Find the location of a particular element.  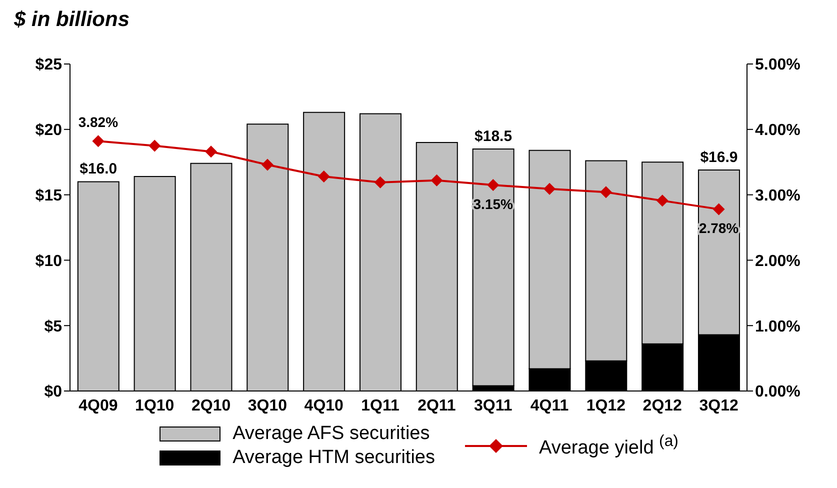

x-tick-label: 1Q10 is located at coordinates (154, 405).